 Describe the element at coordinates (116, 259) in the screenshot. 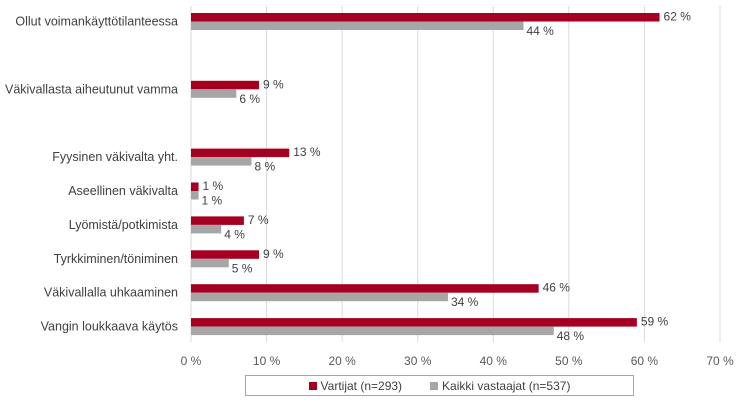

I see `category-label: Tyrkkiminen/töniminen` at that location.